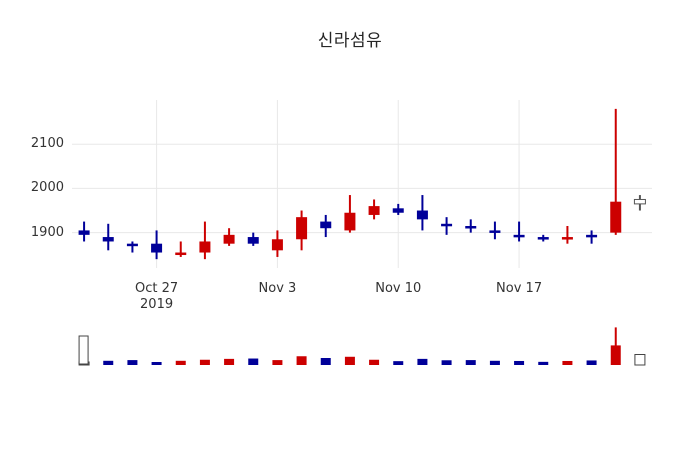  Describe the element at coordinates (350, 41) in the screenshot. I see `chart-title: 신라섬유` at that location.